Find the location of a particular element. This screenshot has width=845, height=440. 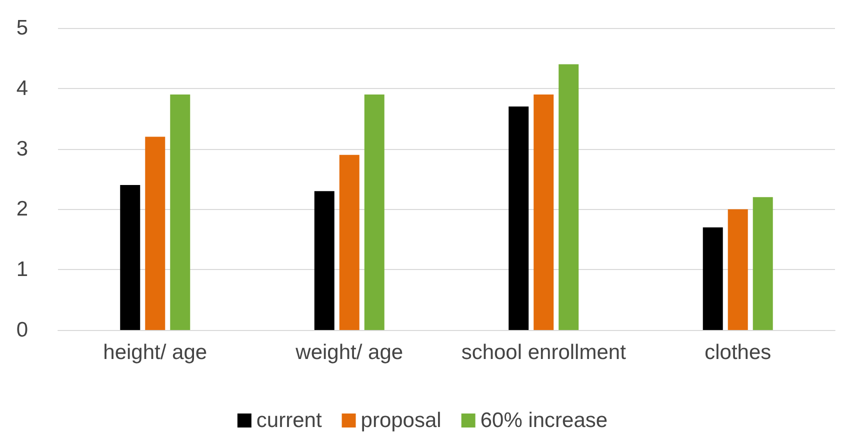

x-tick-label: clothes is located at coordinates (738, 352).